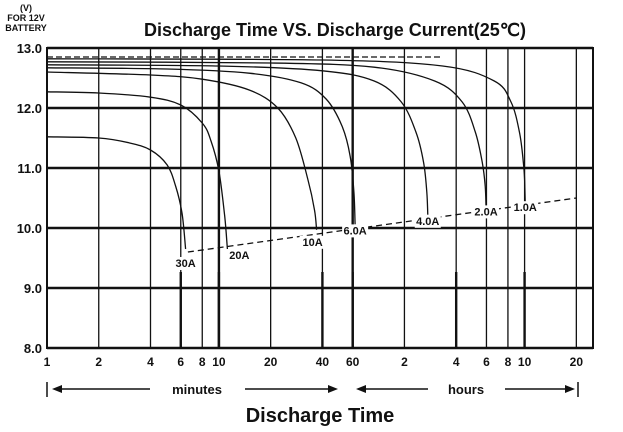  Describe the element at coordinates (29, 228) in the screenshot. I see `y-tick-label: 10.0` at that location.